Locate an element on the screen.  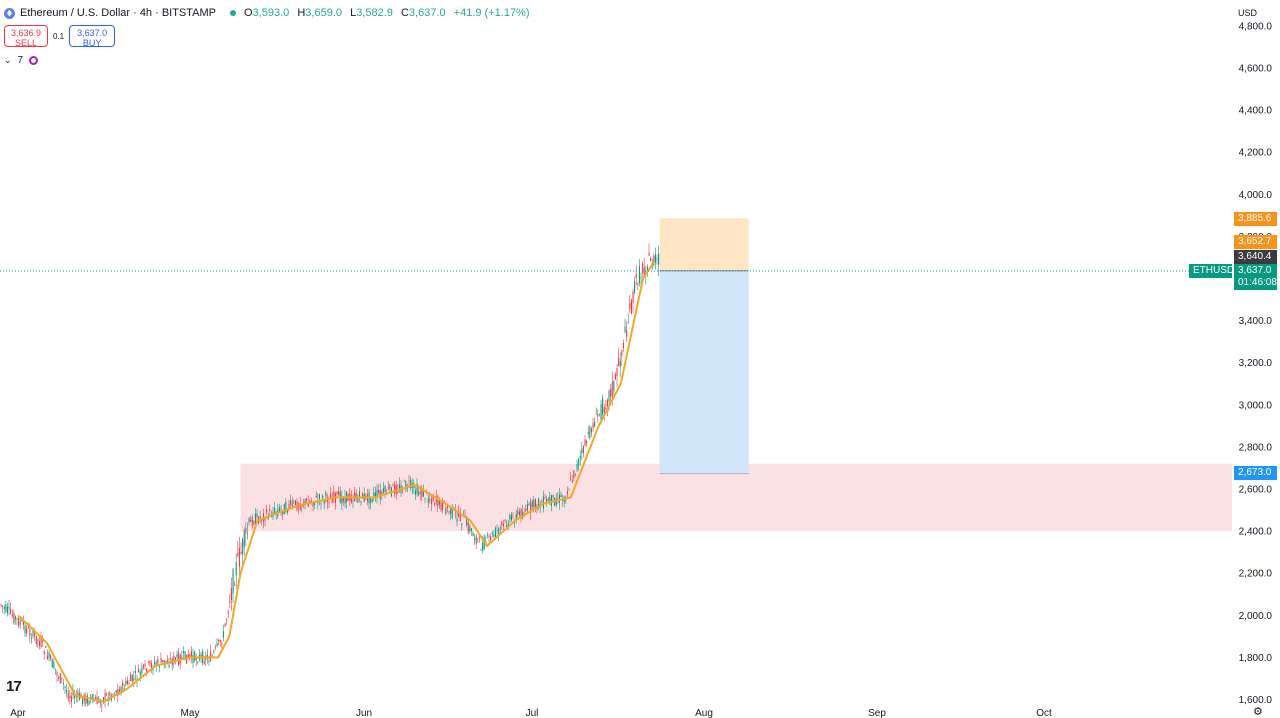
quantity-value: 0.1 is located at coordinates (59, 36).